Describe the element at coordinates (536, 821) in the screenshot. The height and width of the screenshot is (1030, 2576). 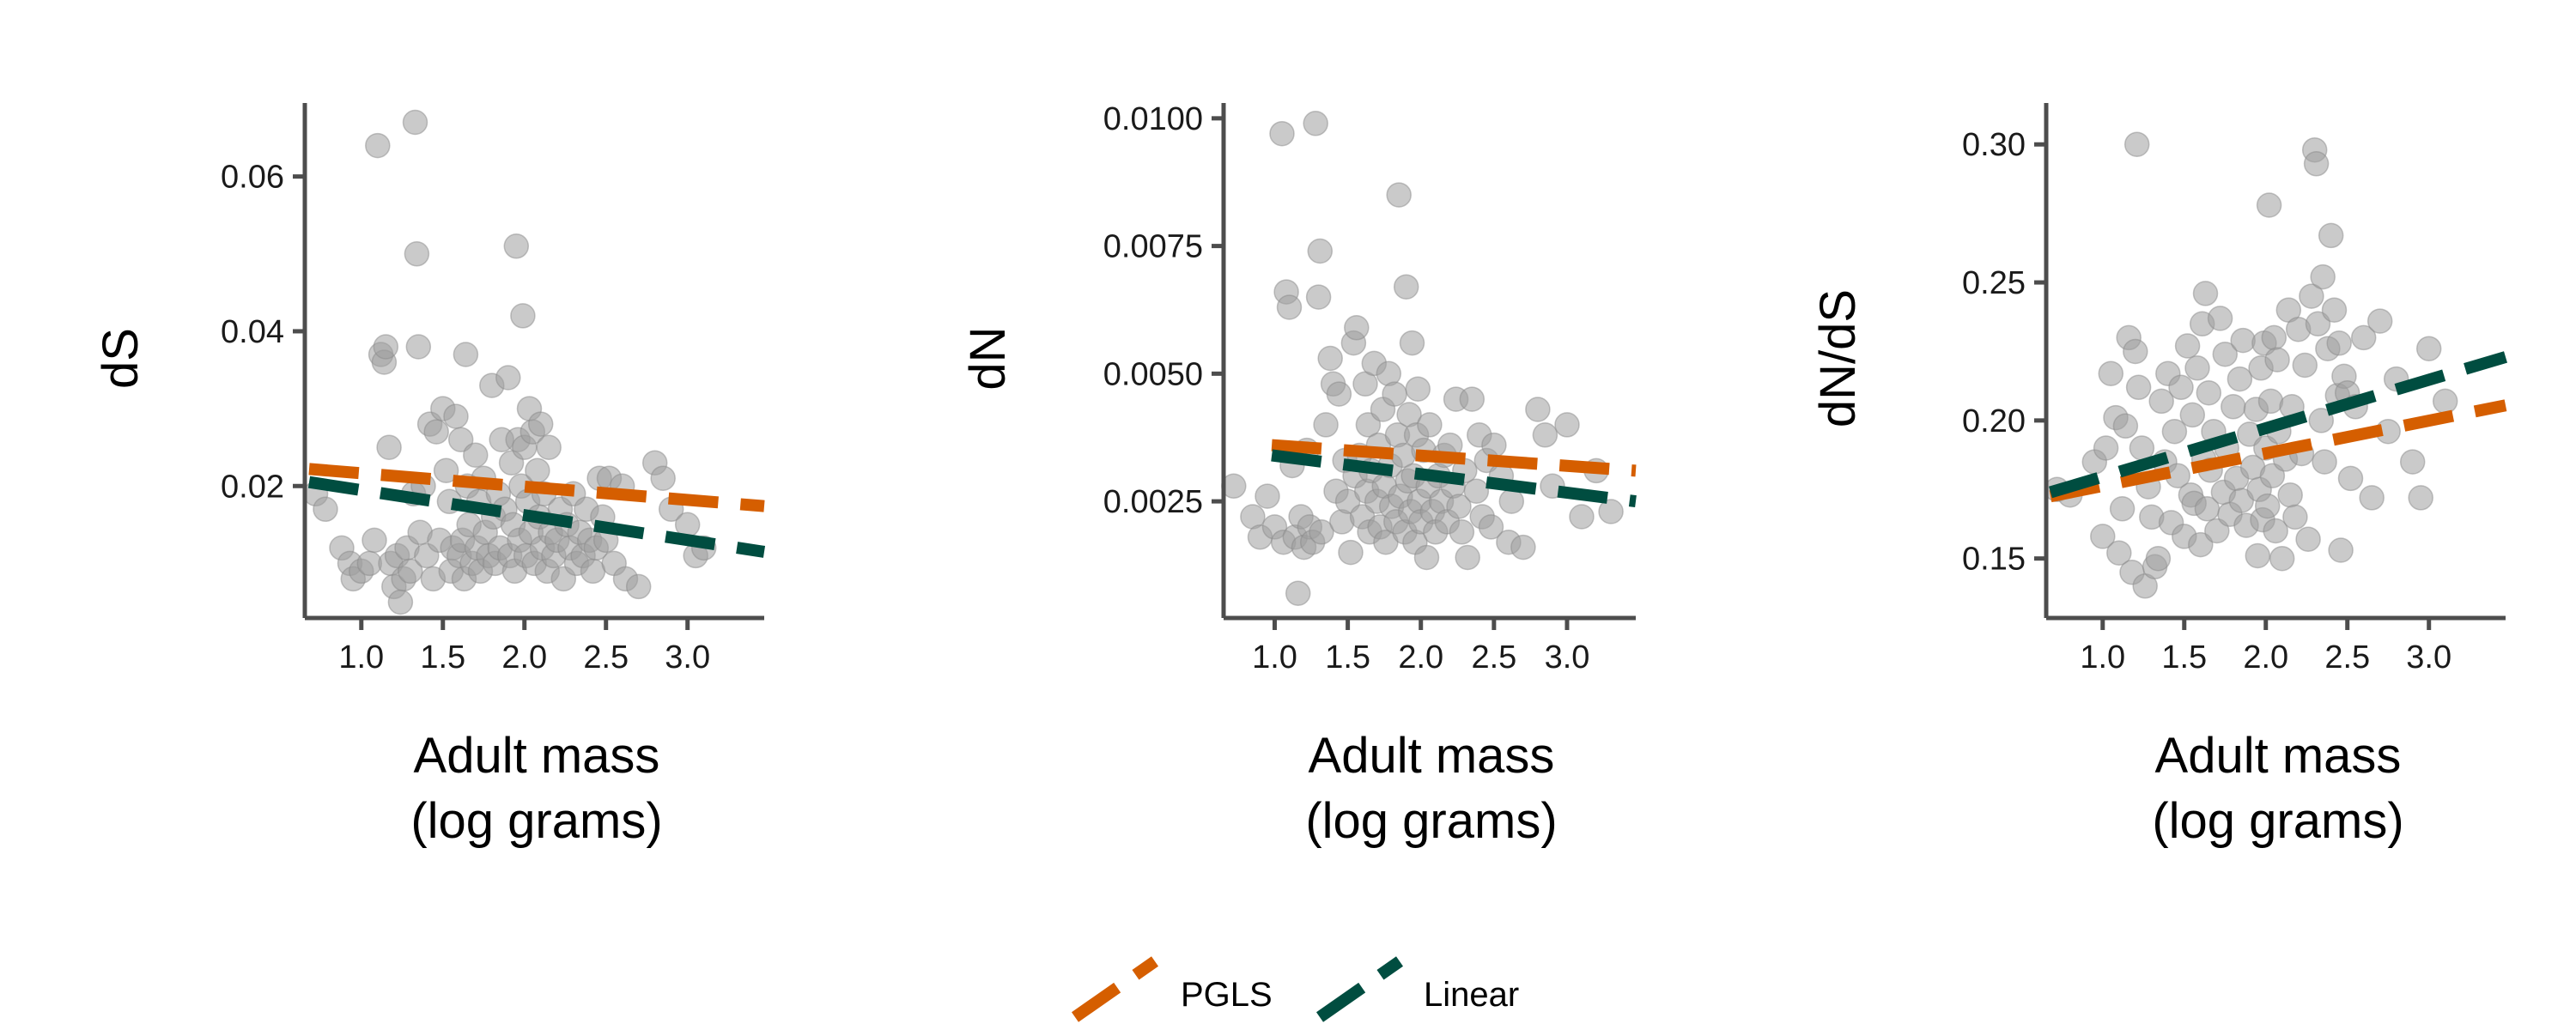
I see `x-axis-title: (log grams)` at that location.